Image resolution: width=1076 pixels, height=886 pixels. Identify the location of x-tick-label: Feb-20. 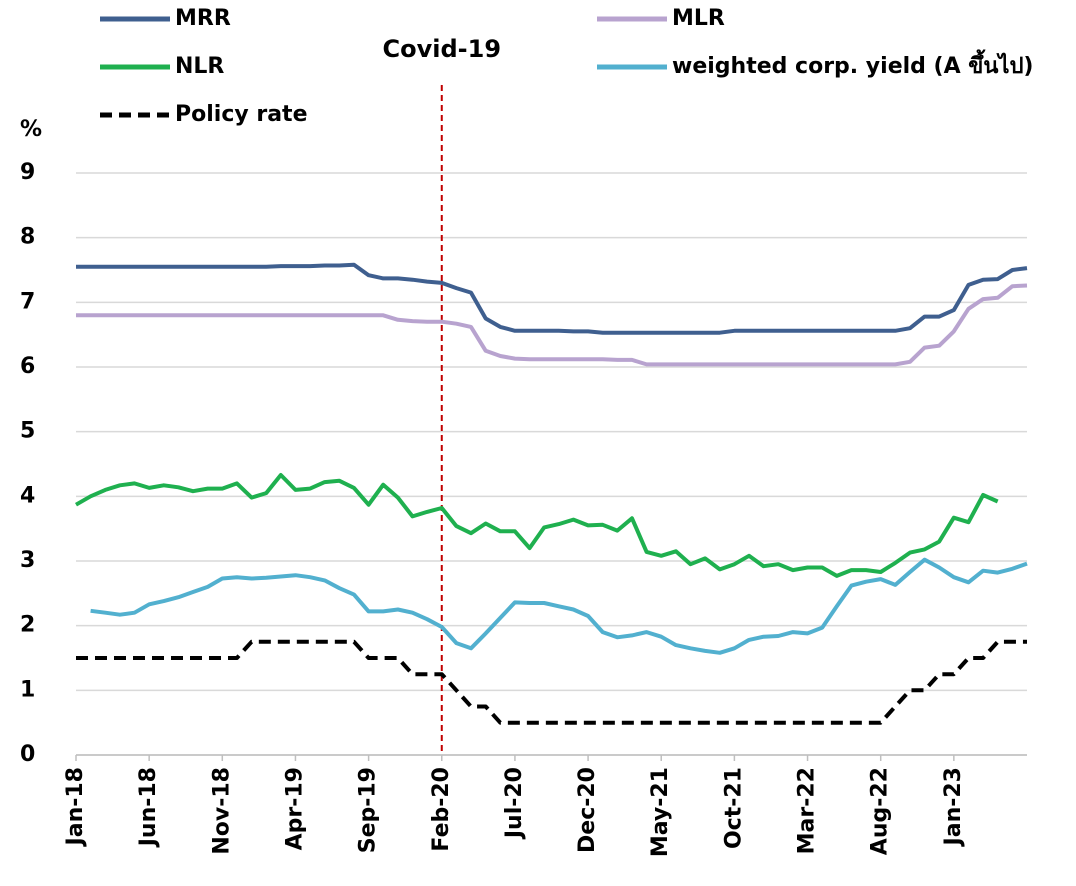
(441, 809).